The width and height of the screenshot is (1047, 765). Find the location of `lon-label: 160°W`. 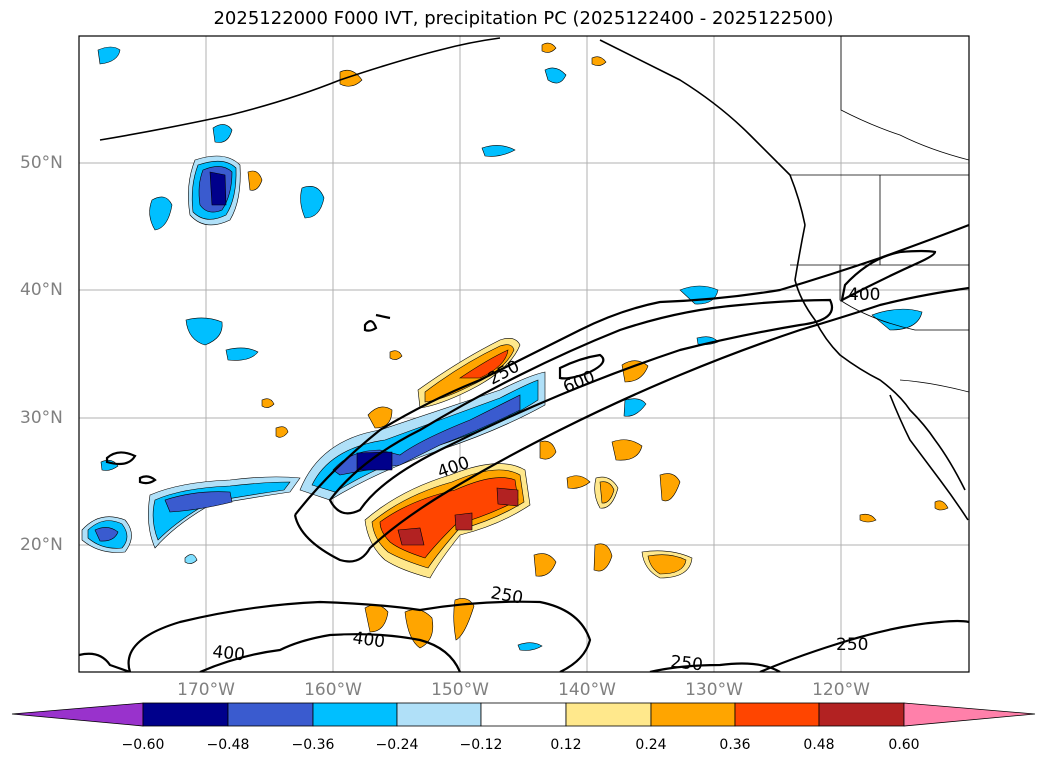

lon-label: 160°W is located at coordinates (333, 690).